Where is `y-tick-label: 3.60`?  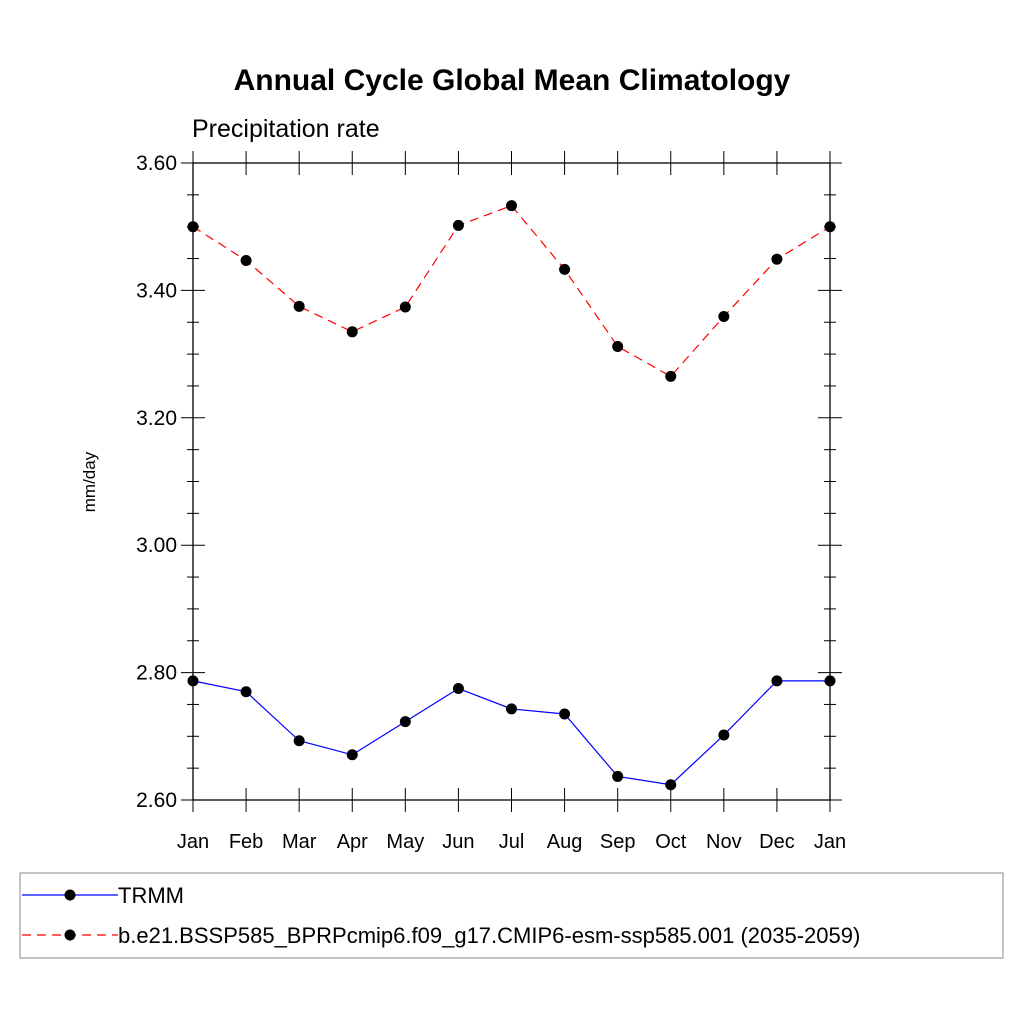 y-tick-label: 3.60 is located at coordinates (156, 163).